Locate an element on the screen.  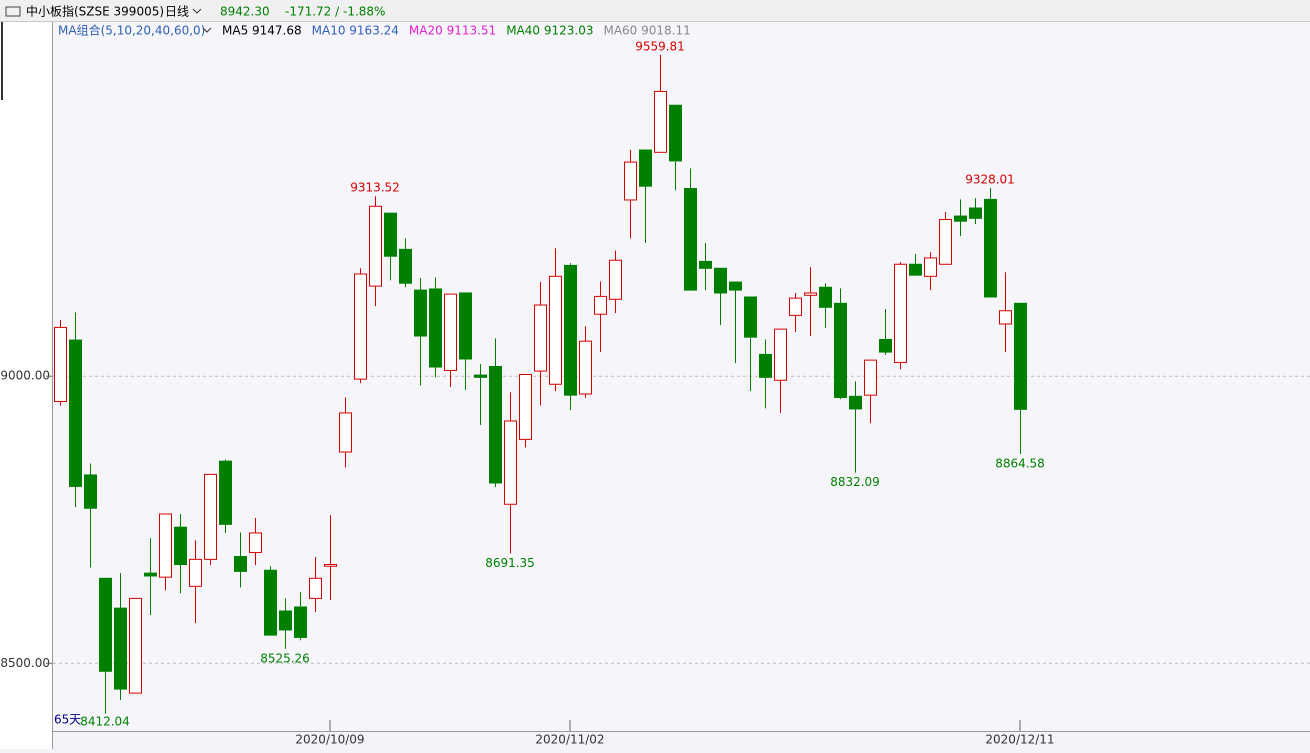
low-label: 8864.58 is located at coordinates (1020, 463).